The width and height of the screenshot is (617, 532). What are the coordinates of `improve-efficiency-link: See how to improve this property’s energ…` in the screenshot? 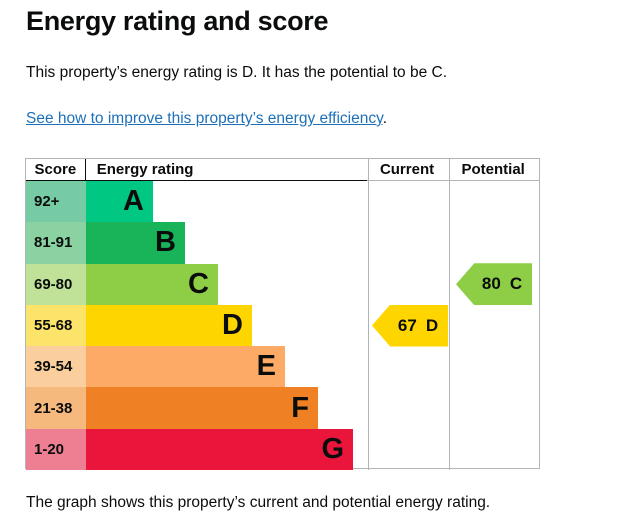 It's located at (204, 118).